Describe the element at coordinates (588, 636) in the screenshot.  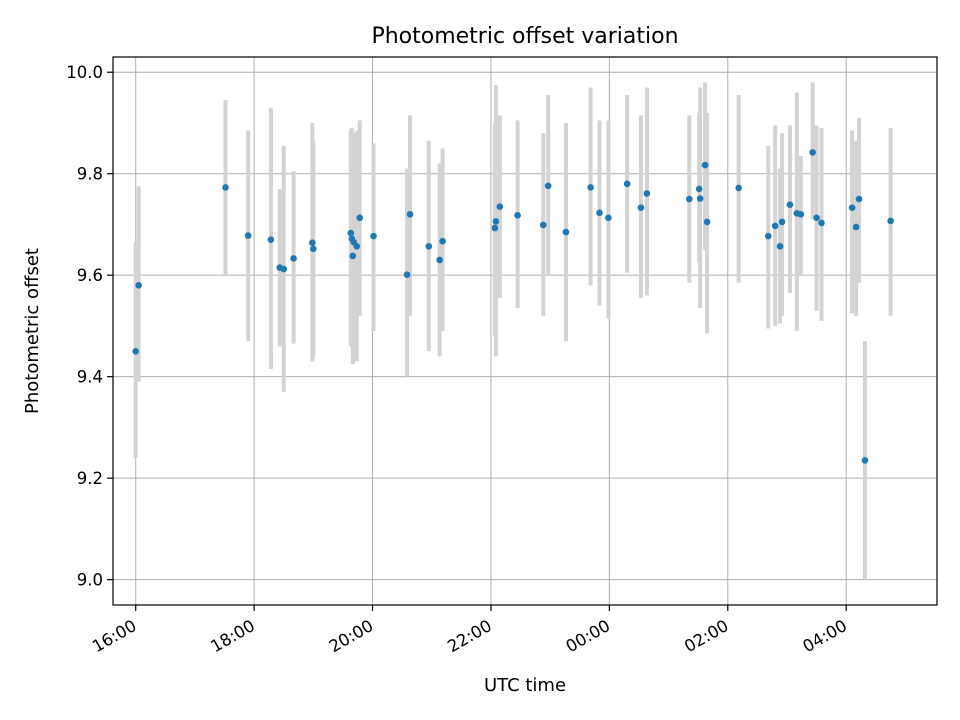
I see `x-tick-label: 00:00` at that location.